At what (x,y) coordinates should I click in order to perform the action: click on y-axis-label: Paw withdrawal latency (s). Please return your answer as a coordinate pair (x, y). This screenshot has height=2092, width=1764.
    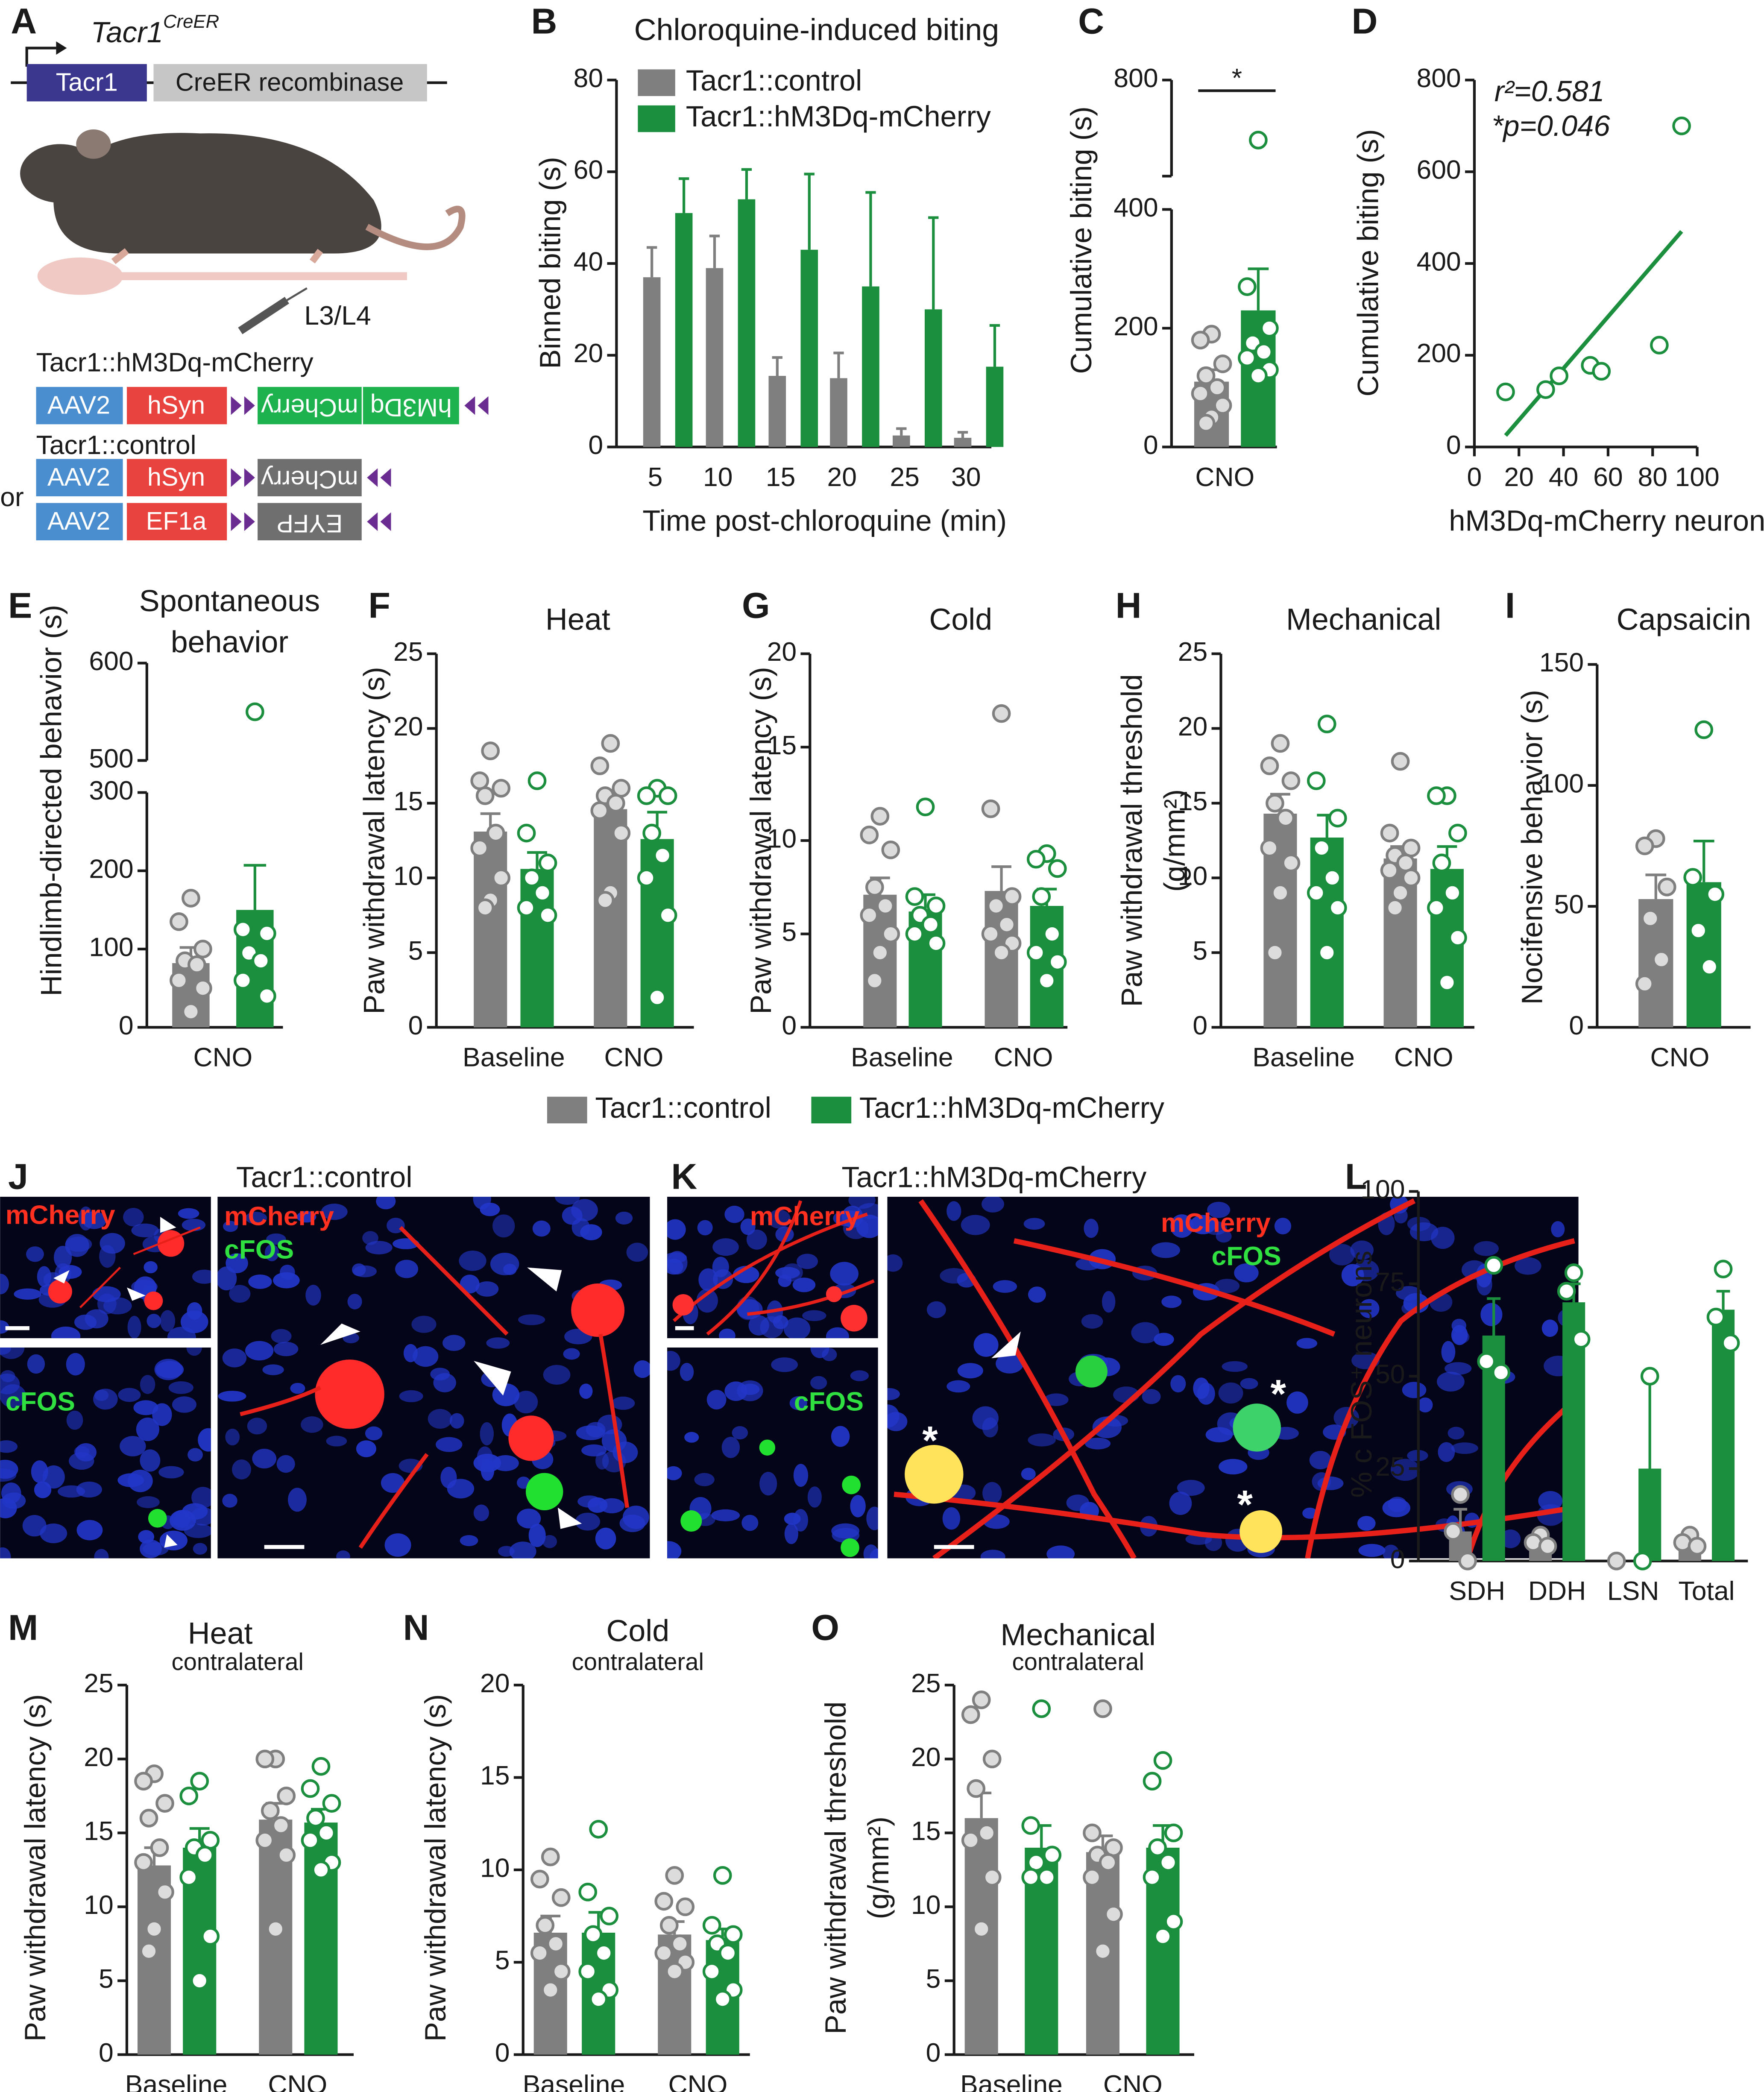
    Looking at the image, I should click on (760, 841).